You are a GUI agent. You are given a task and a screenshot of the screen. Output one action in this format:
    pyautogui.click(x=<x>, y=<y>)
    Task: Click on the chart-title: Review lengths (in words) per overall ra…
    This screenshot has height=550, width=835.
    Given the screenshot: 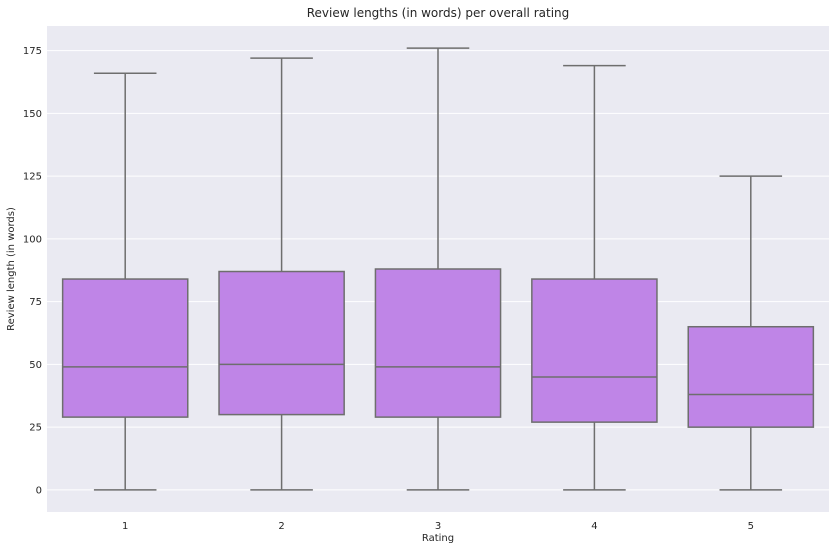 What is the action you would take?
    pyautogui.click(x=438, y=13)
    